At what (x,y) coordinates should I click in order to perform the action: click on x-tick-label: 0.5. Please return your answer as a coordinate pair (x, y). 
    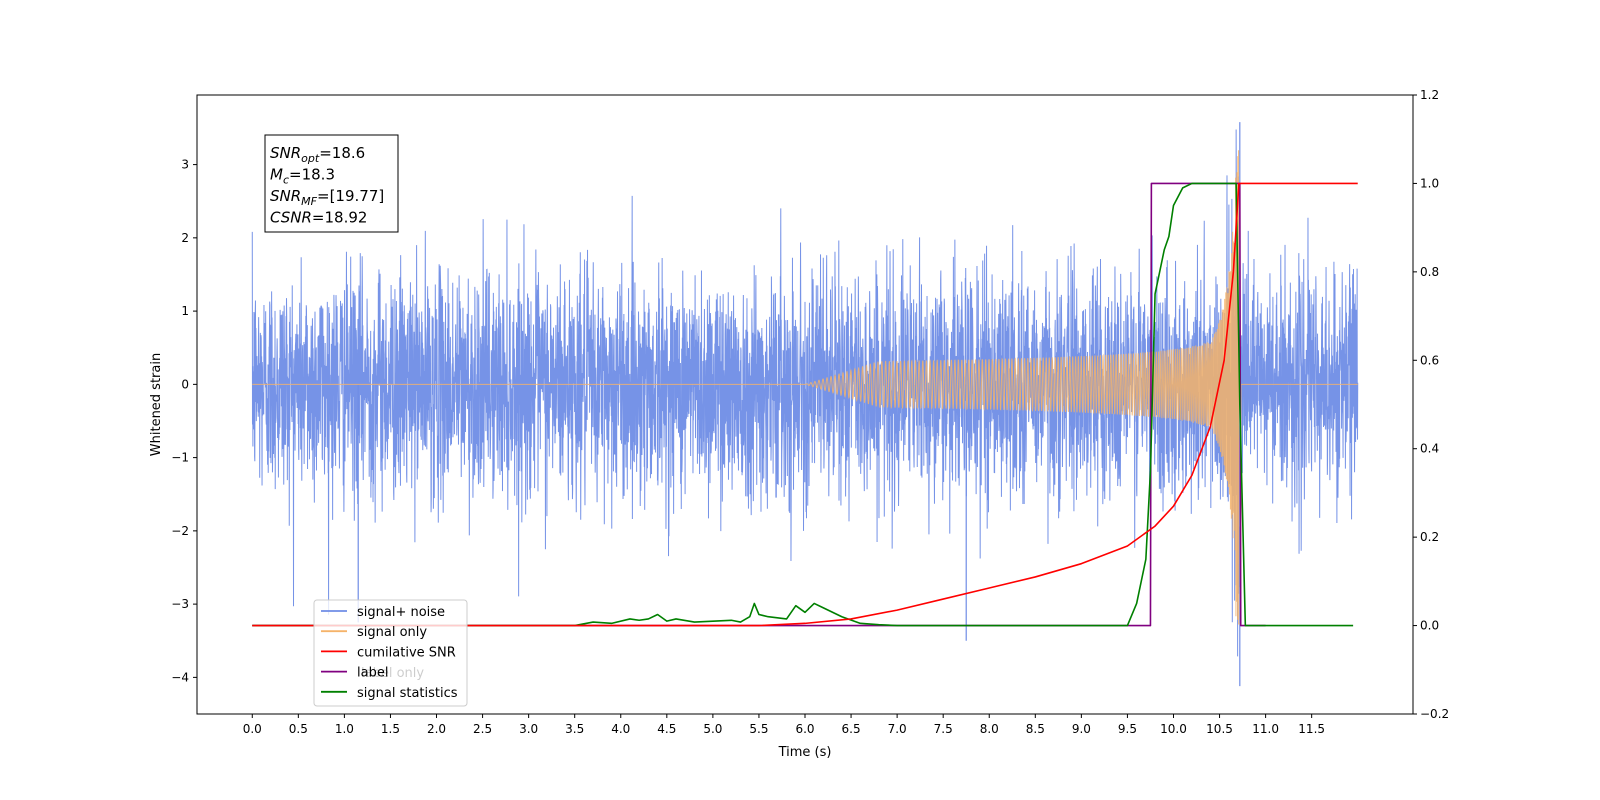
    Looking at the image, I should click on (298, 729).